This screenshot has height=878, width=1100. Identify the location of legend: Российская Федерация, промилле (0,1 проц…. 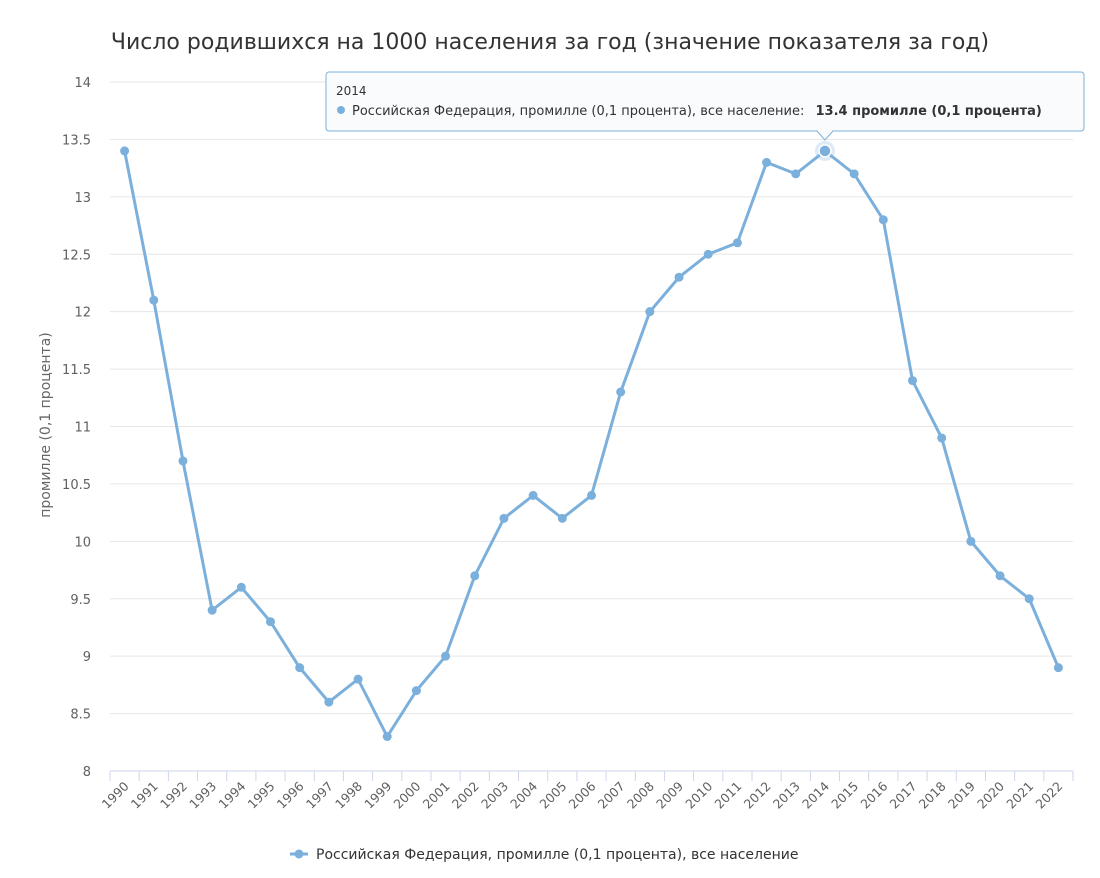
(544, 855).